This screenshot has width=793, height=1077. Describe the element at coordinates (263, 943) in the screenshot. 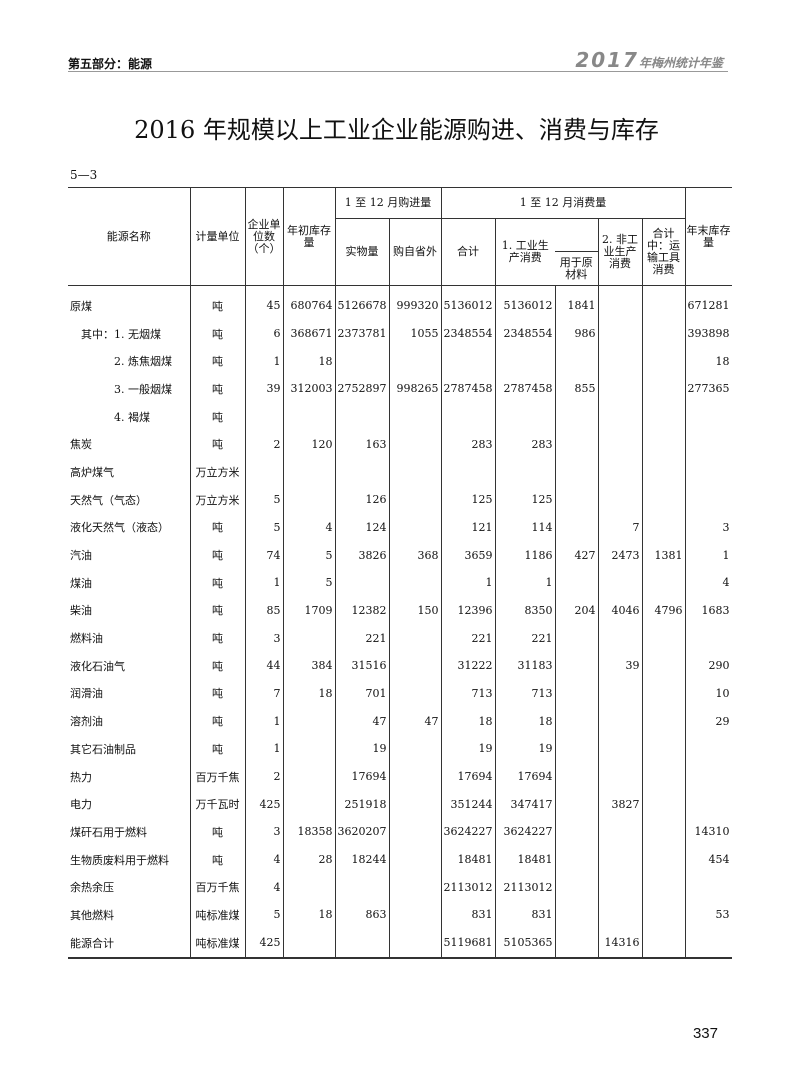

I see `value-cell: 425` at that location.